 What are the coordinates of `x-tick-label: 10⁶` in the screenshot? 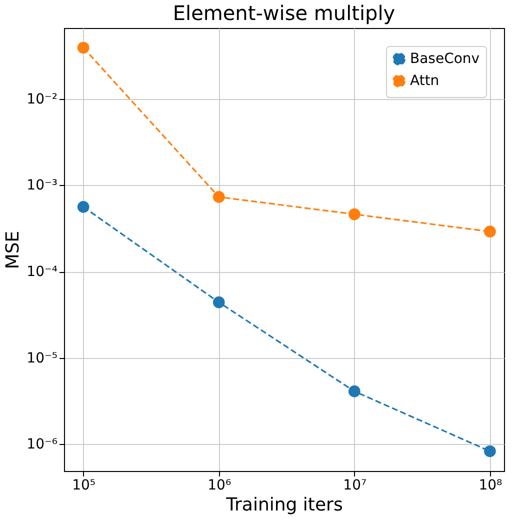 It's located at (220, 486).